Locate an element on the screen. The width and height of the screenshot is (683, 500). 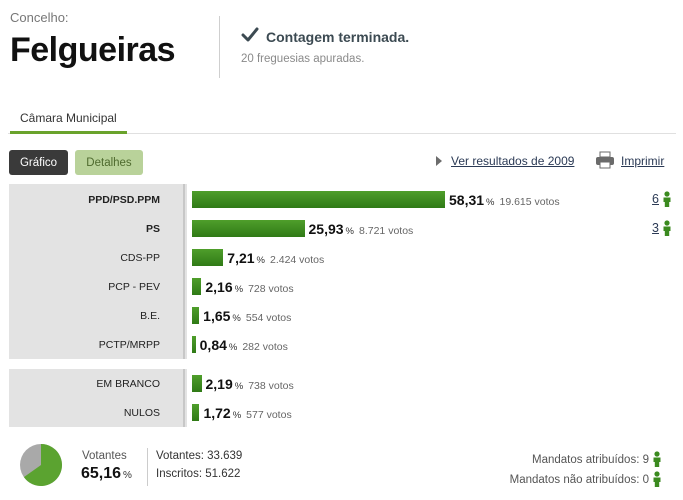
imprimir-link: Imprimir is located at coordinates (643, 161).